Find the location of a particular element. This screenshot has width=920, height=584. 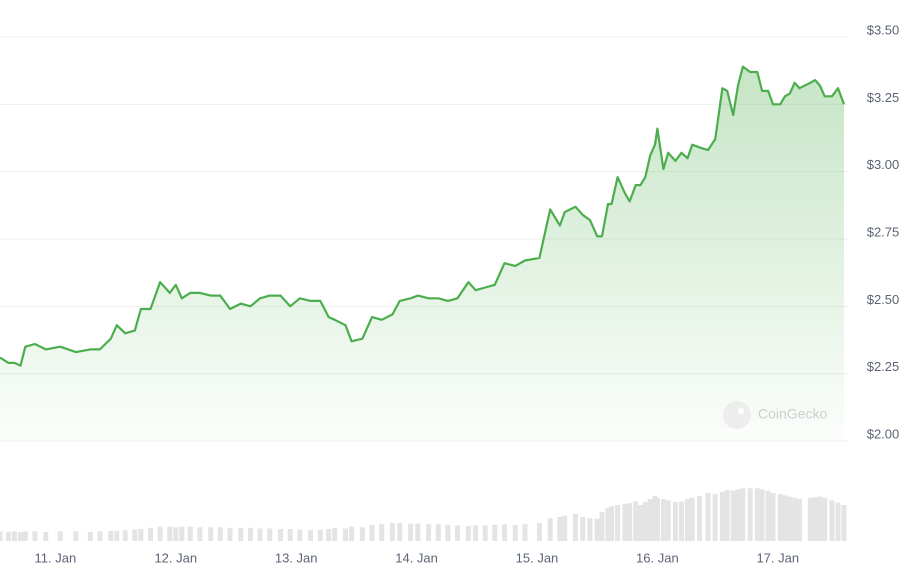

y-tick-label: $3.00 is located at coordinates (883, 164).